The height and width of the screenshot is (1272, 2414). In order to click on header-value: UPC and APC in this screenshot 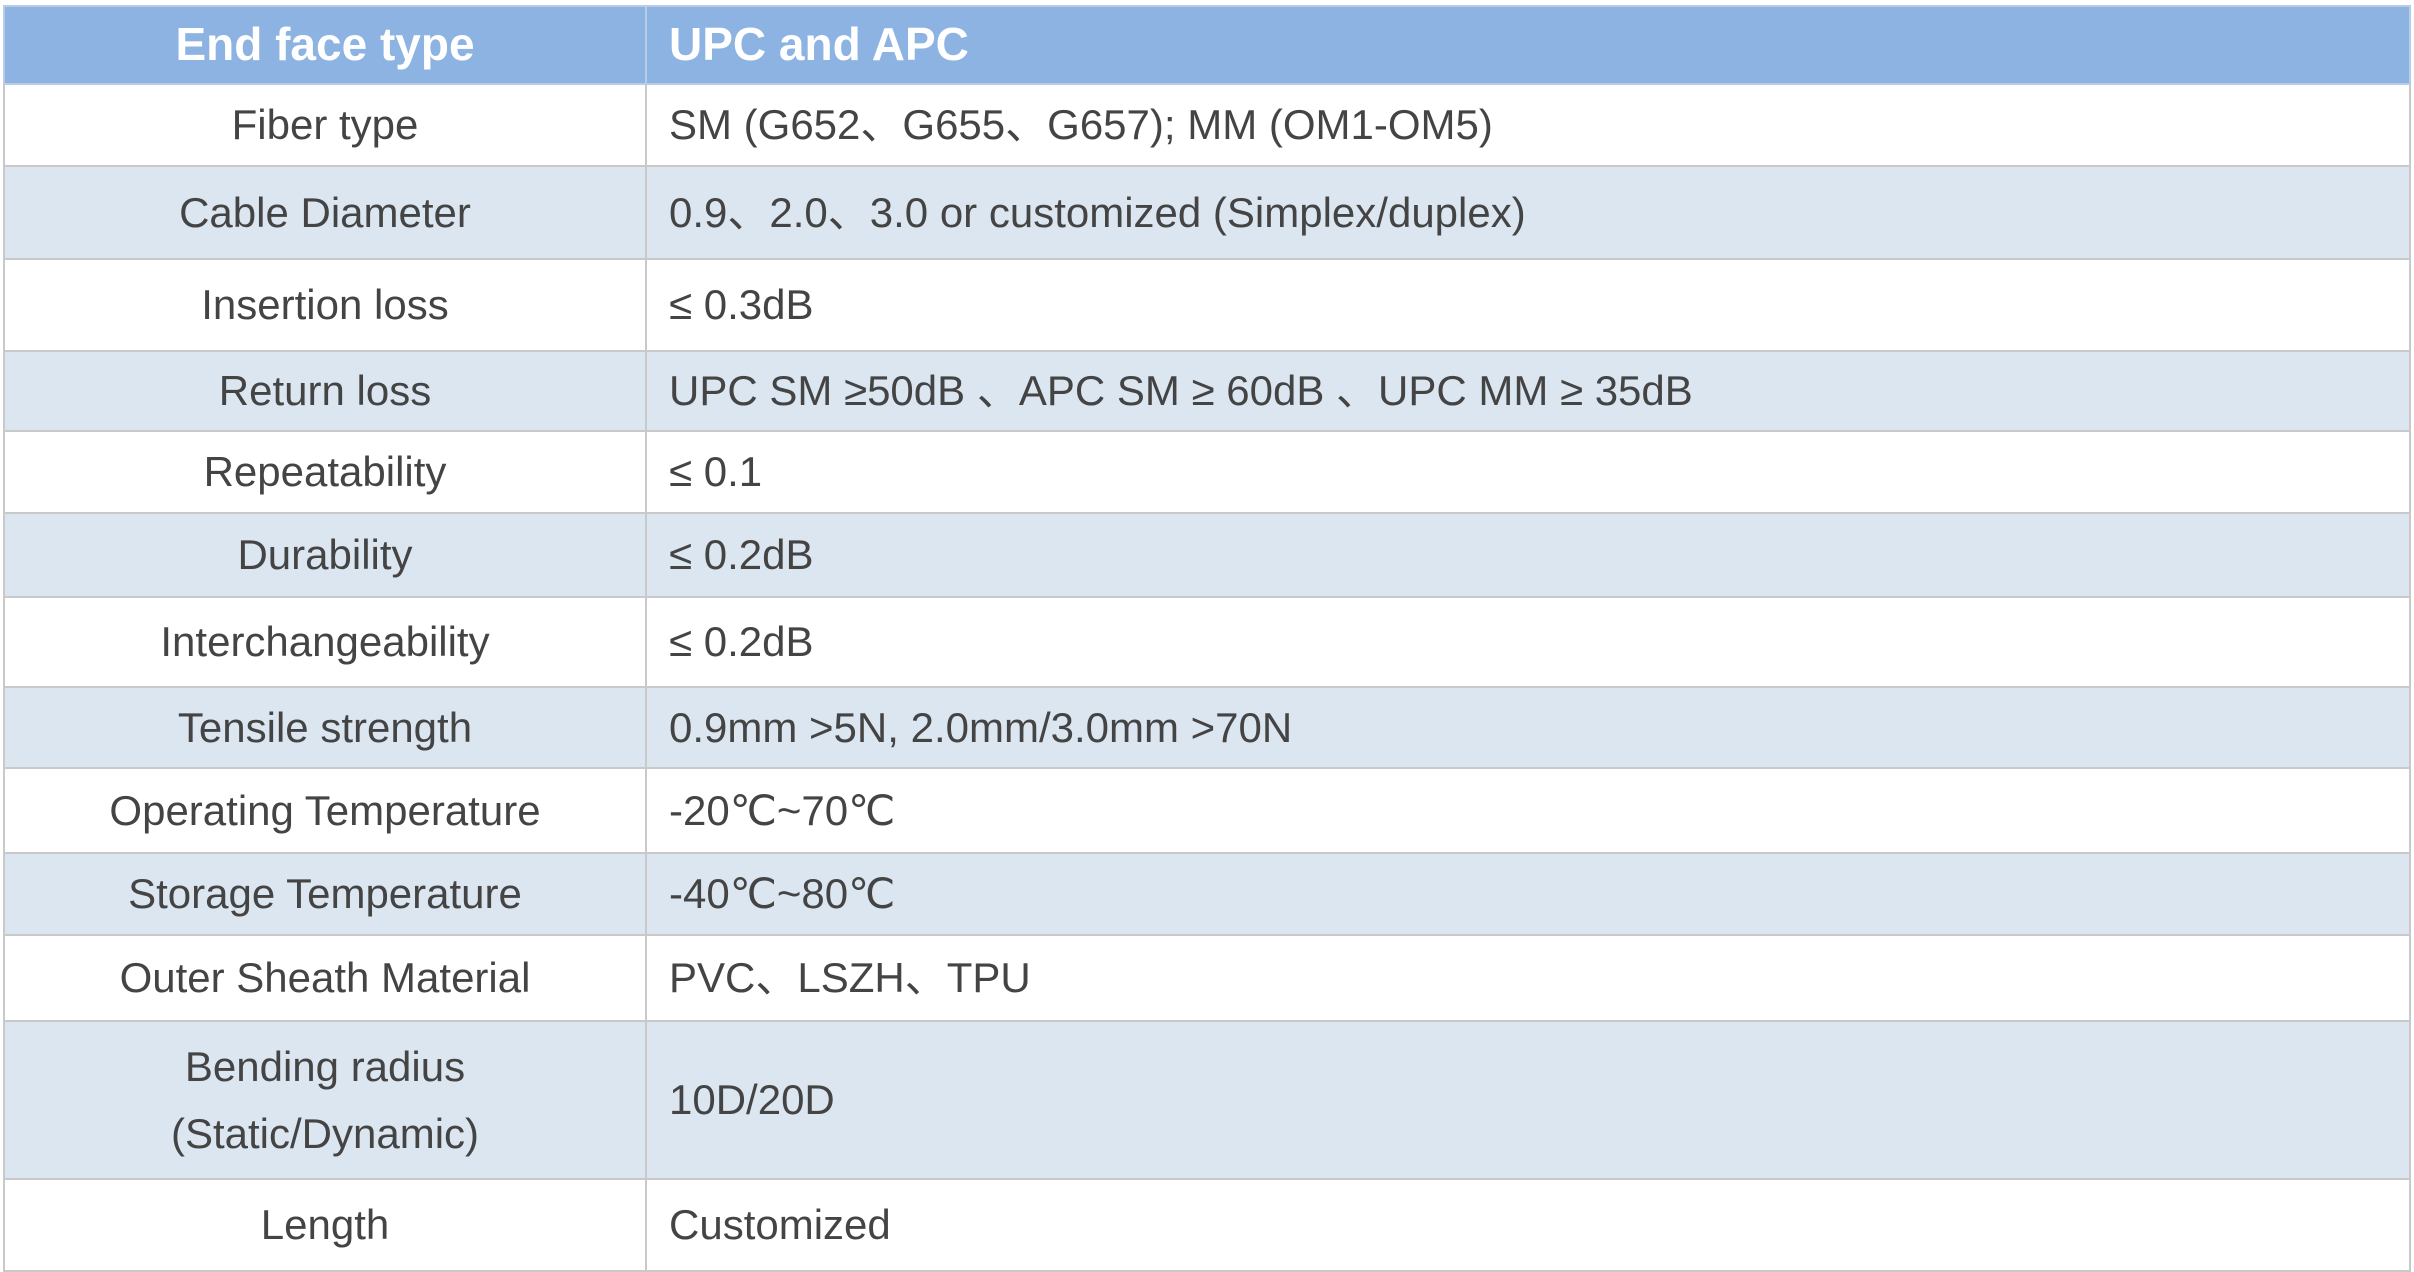, I will do `click(1528, 45)`.